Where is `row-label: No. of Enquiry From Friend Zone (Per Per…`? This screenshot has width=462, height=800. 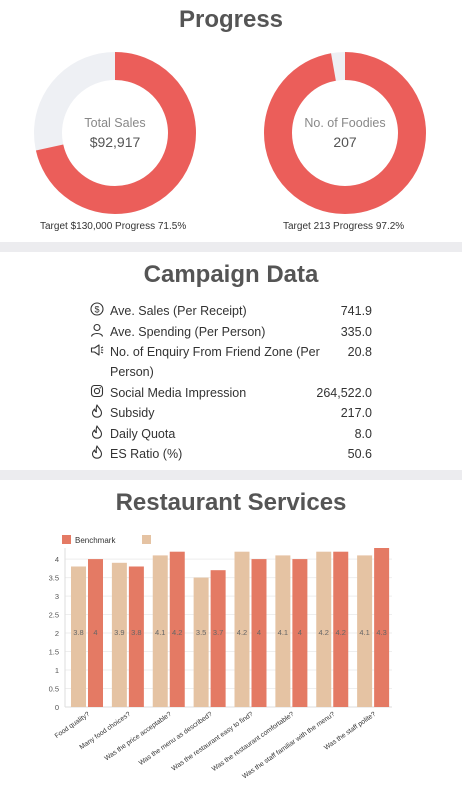
row-label: No. of Enquiry From Friend Zone (Per Per… is located at coordinates (215, 362).